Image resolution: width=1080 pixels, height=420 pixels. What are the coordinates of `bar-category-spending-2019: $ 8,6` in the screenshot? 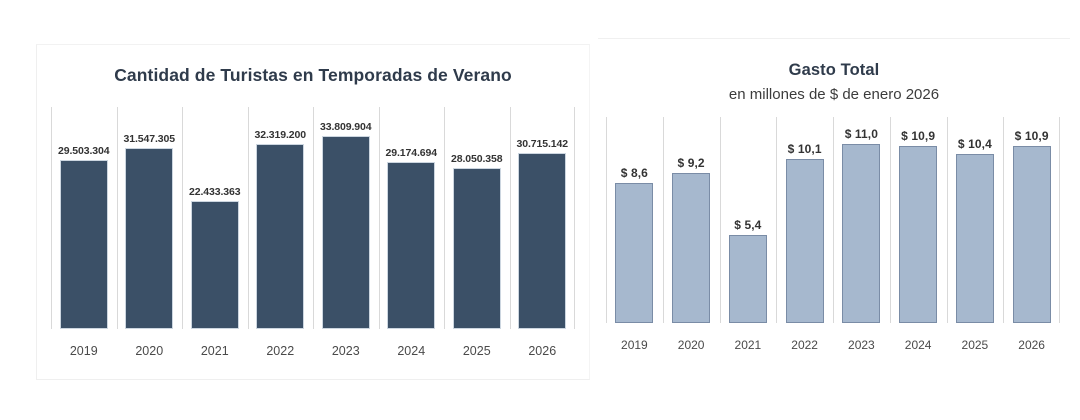 It's located at (634, 220).